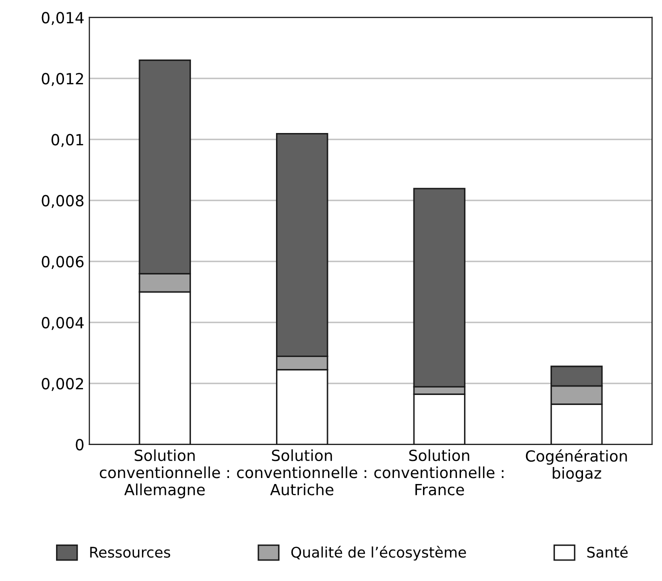  Describe the element at coordinates (164, 473) in the screenshot. I see `x-tick-label: Solution conventionnelle : Allemagne` at that location.